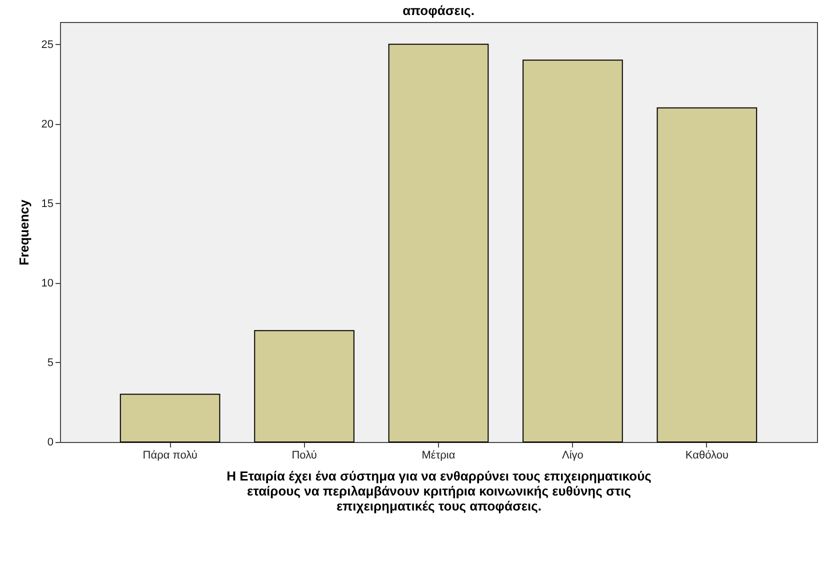 The height and width of the screenshot is (584, 824). I want to click on x-tick-label: Μέτρια, so click(439, 456).